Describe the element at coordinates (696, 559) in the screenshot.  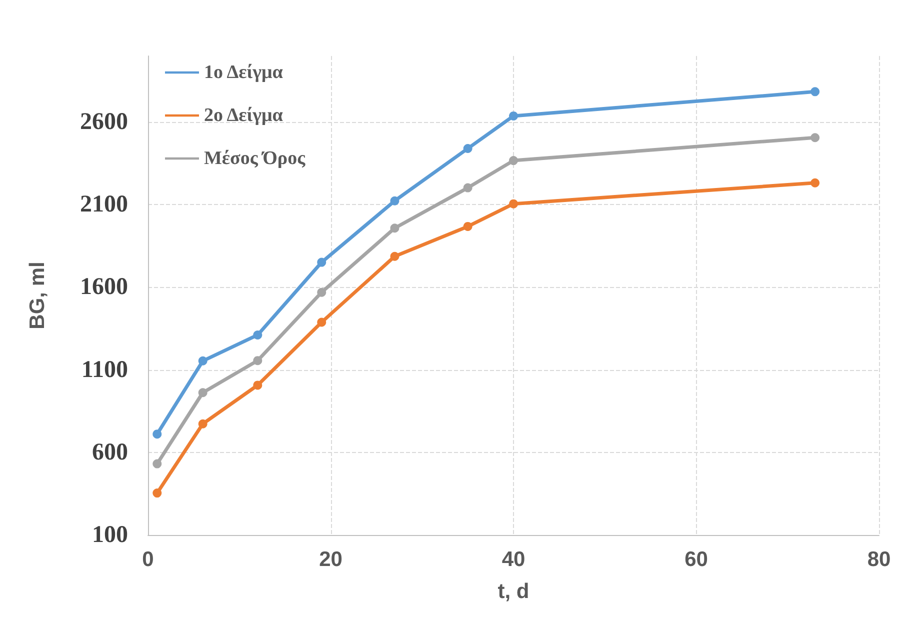
I see `x-tick-label: 60` at that location.